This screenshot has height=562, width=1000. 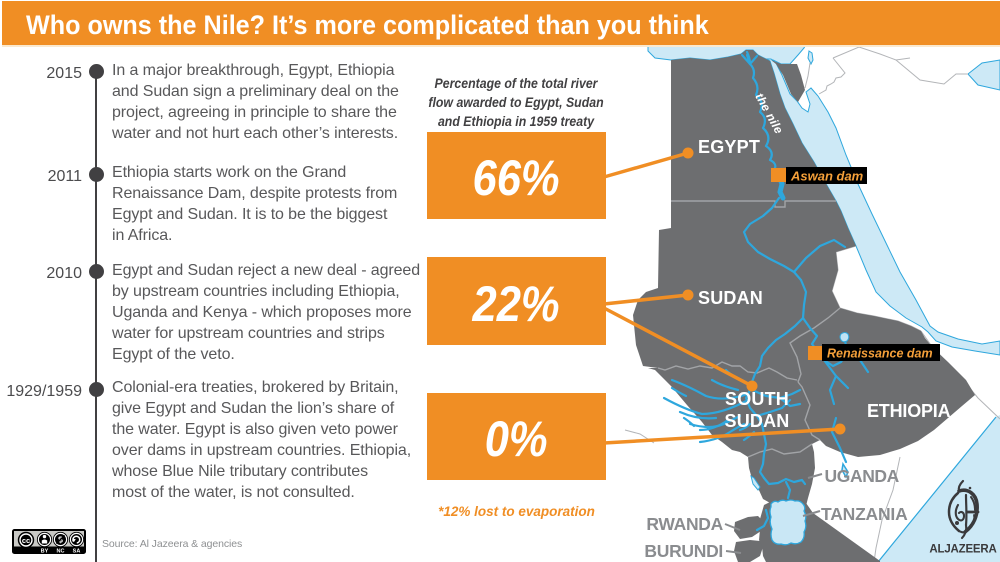 I want to click on svg-text: BY, so click(x=45, y=552).